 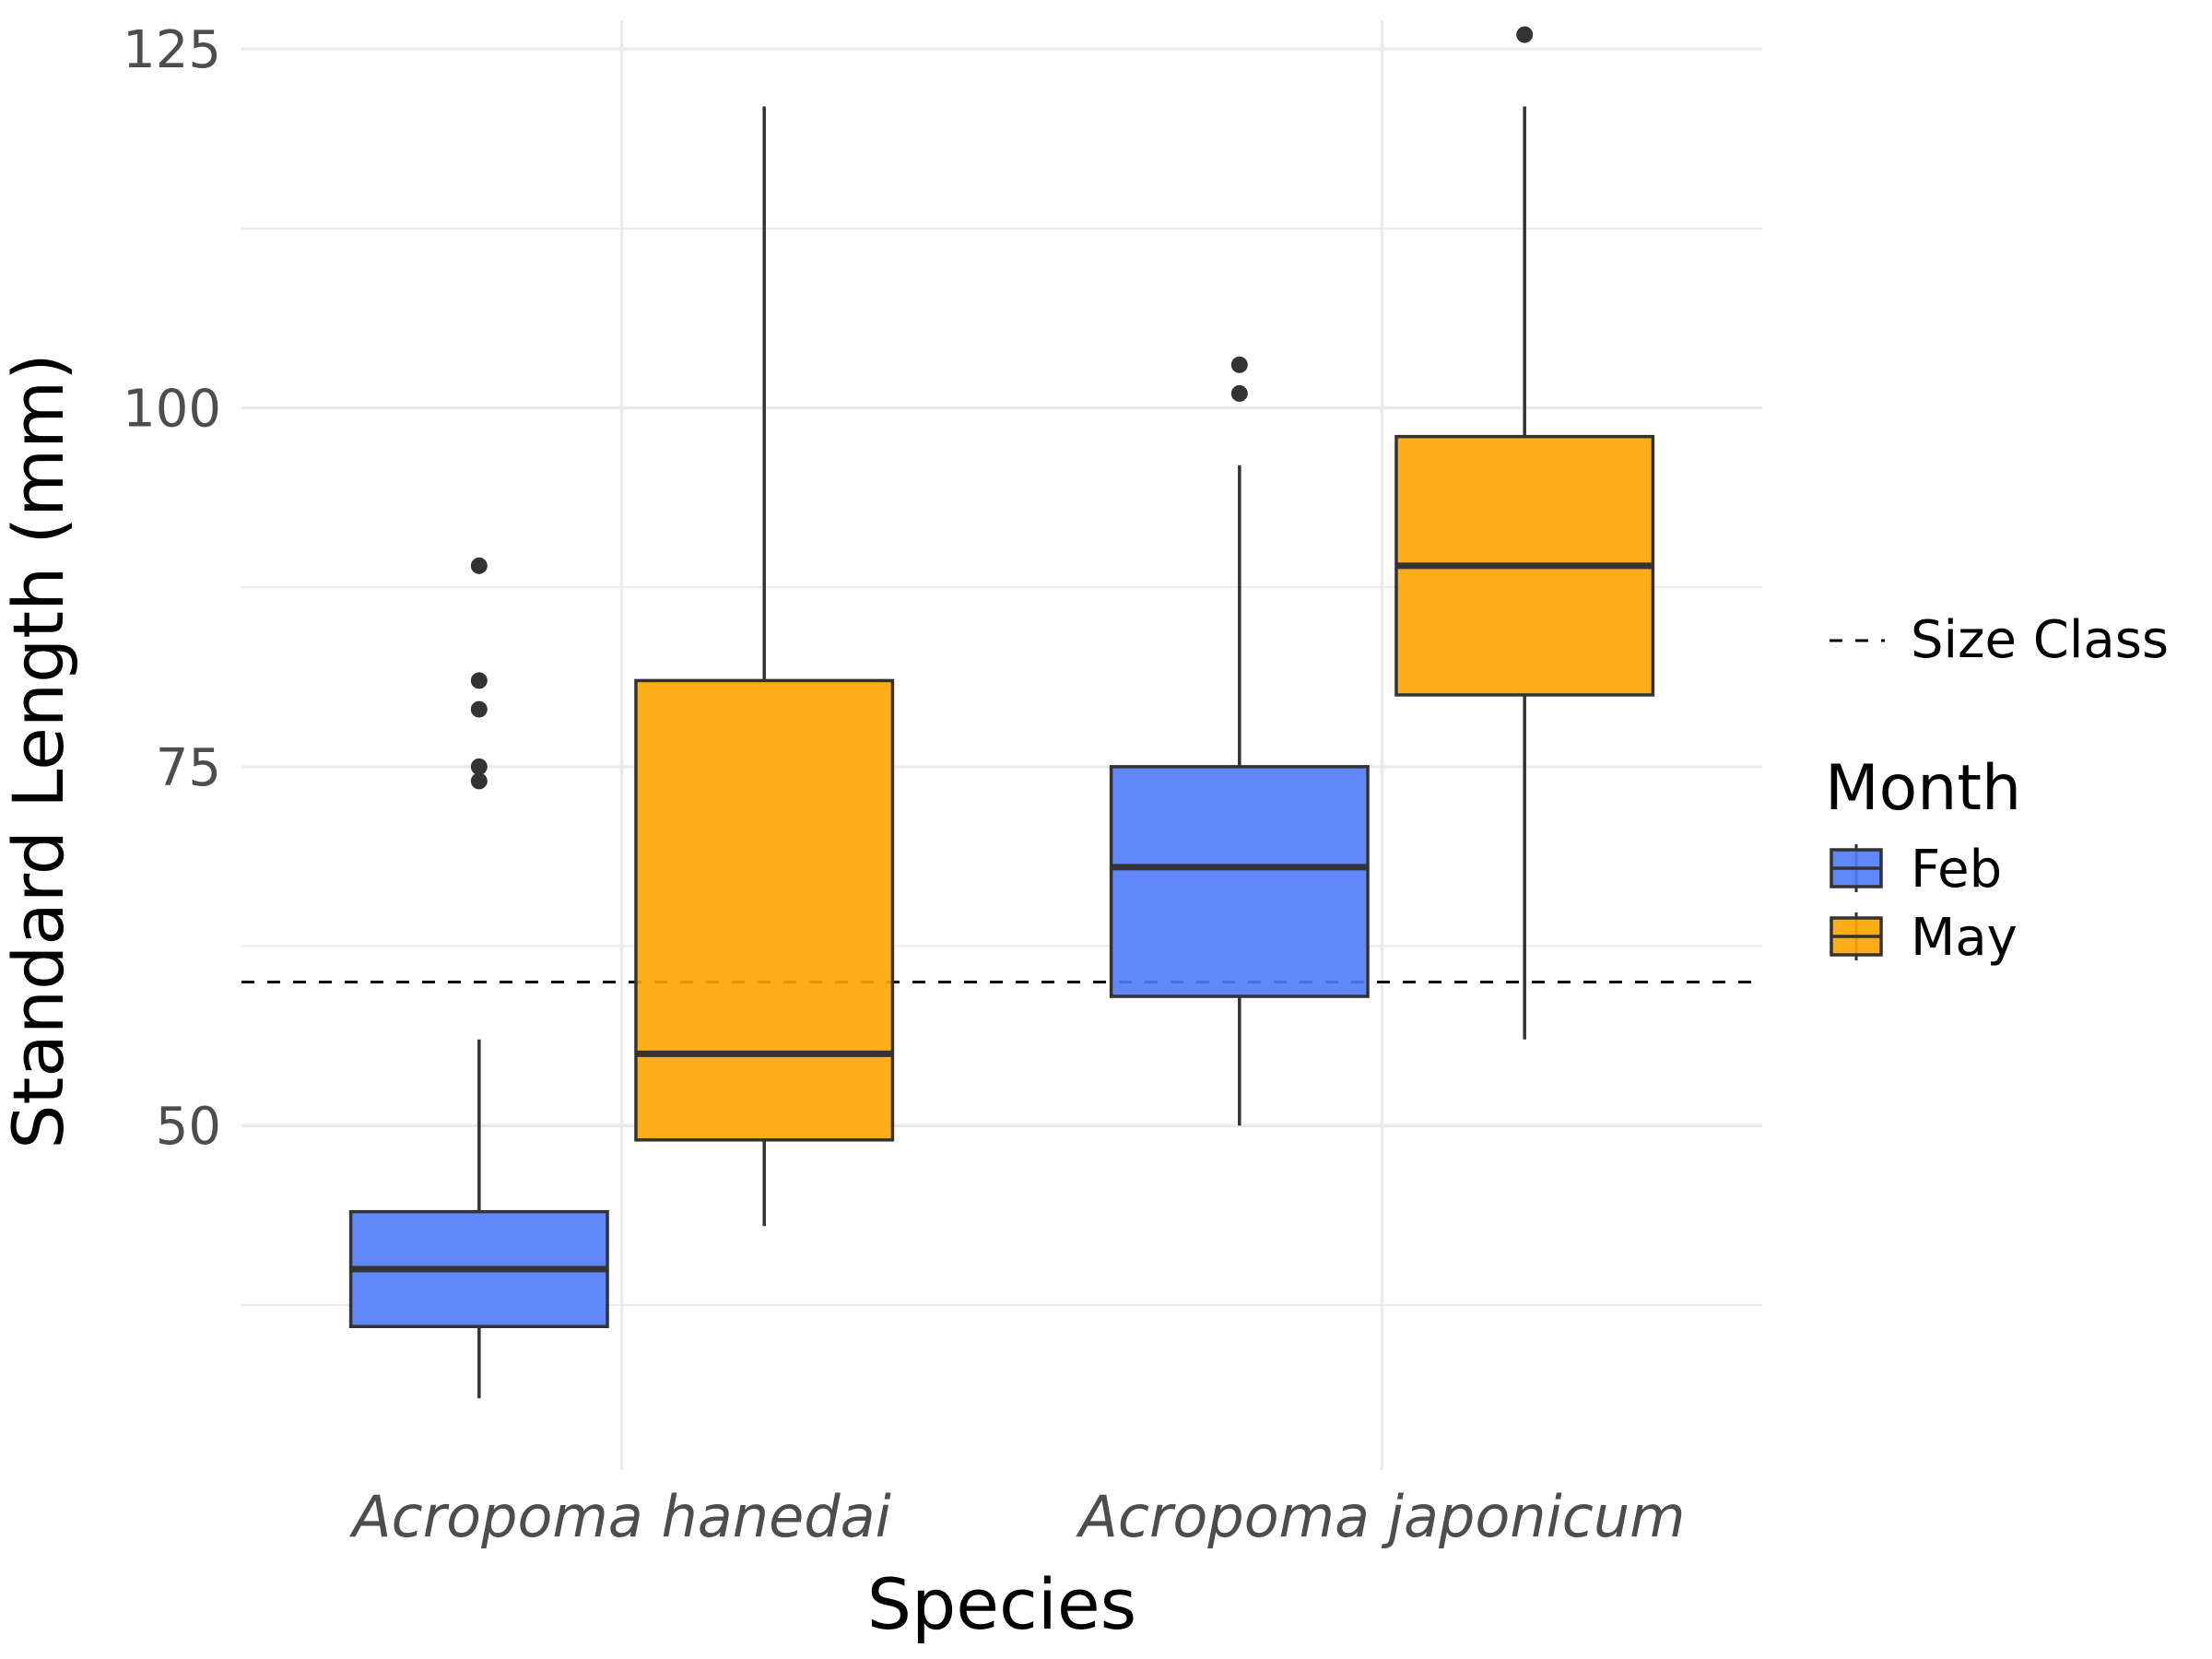 What do you see at coordinates (1964, 938) in the screenshot?
I see `legend-item-label: May` at bounding box center [1964, 938].